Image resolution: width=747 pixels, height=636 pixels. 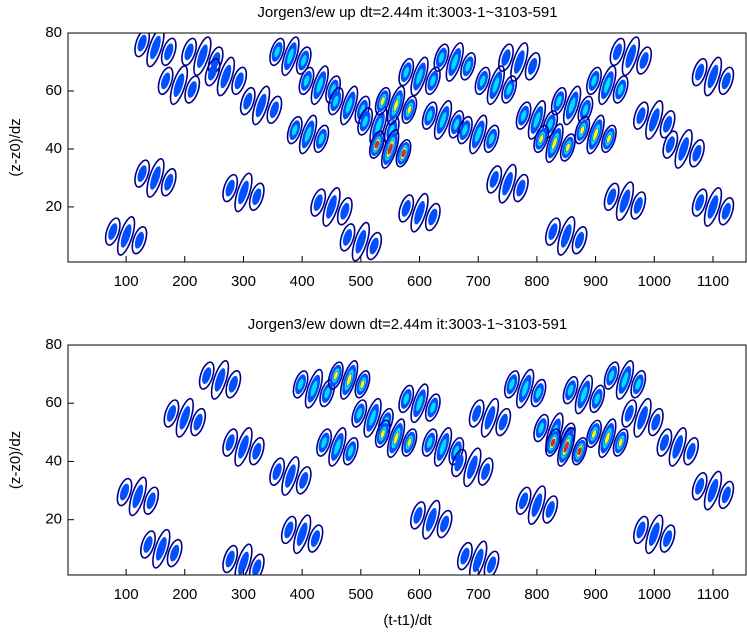 What do you see at coordinates (713, 594) in the screenshot?
I see `x-tick-label: 1100` at bounding box center [713, 594].